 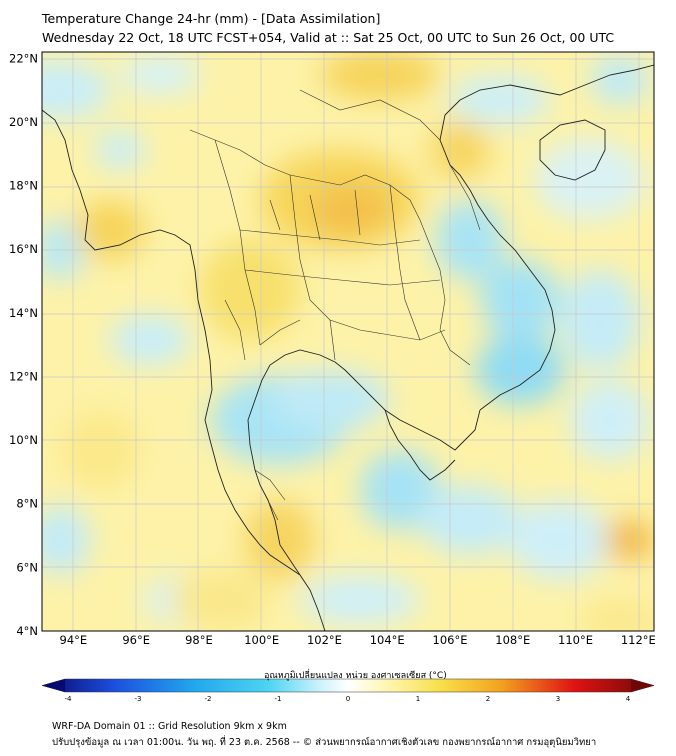 I want to click on colorbar-tick-label: 3, so click(x=558, y=699).